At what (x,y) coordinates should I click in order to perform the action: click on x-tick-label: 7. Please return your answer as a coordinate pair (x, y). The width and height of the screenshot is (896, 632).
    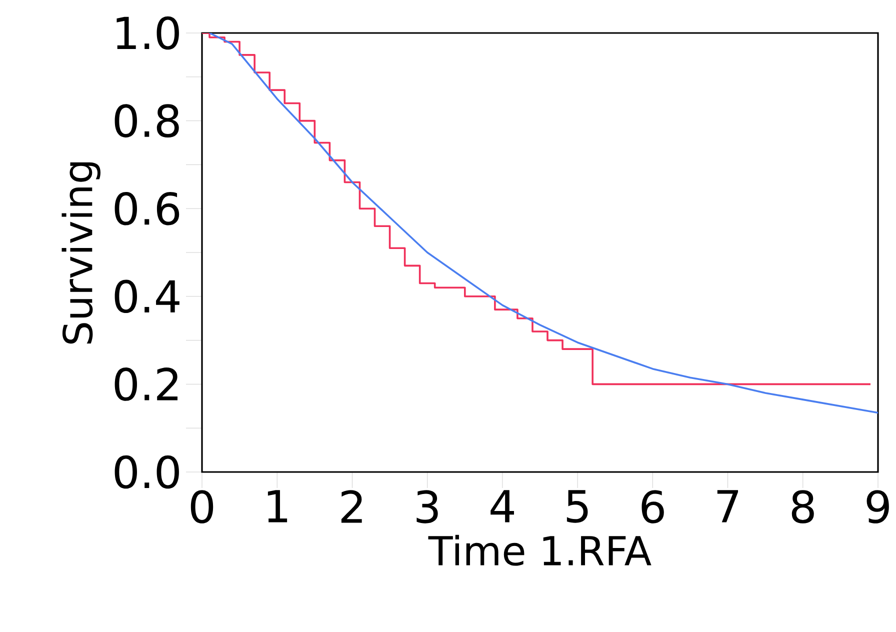
    Looking at the image, I should click on (727, 506).